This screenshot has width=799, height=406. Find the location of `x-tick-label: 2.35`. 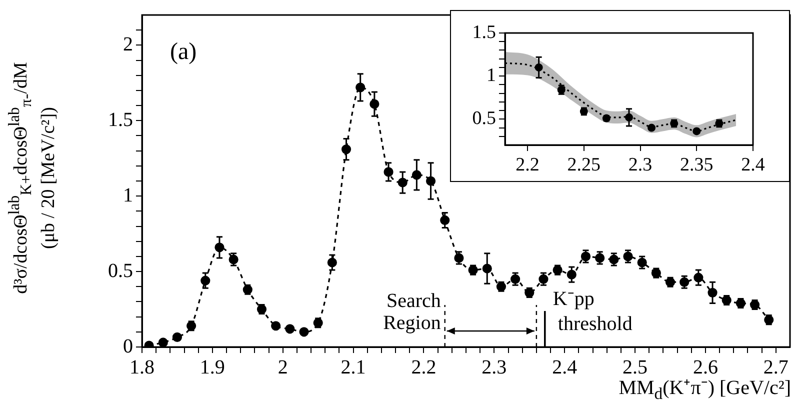

x-tick-label: 2.35 is located at coordinates (697, 165).